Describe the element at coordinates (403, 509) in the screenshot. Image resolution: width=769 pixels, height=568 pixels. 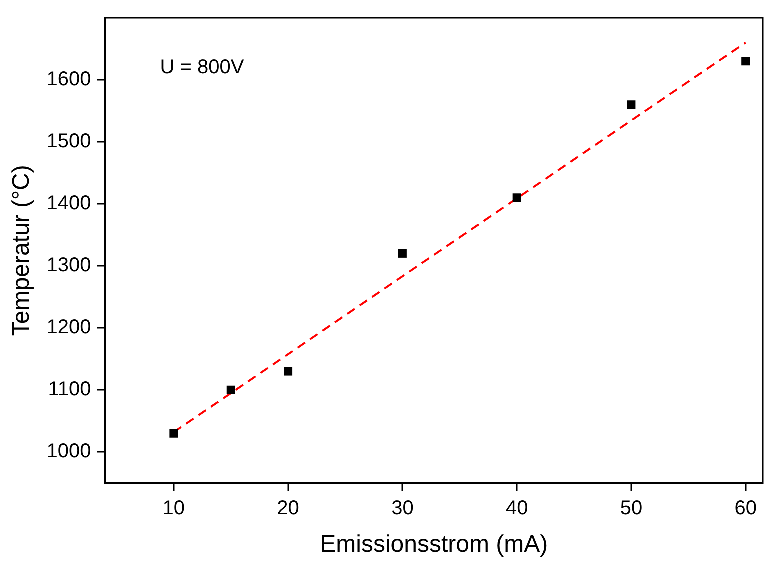
I see `x-tick-label: 30` at that location.